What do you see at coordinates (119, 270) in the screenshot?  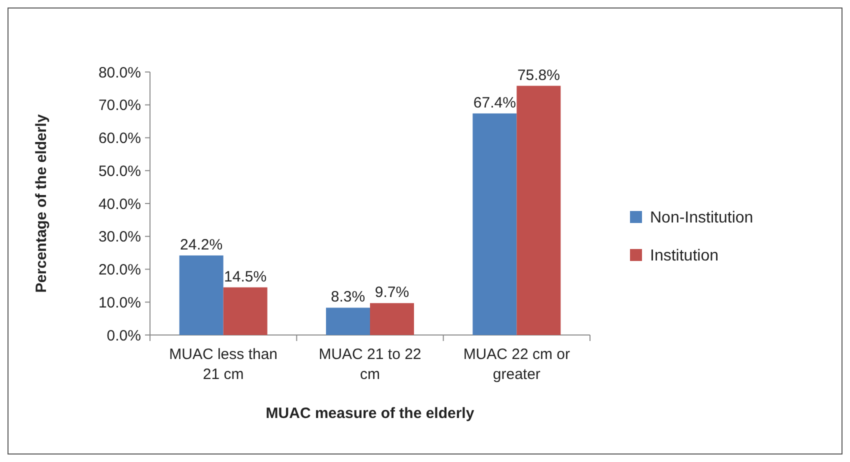 I see `y-tick-label: 20.0%` at bounding box center [119, 270].